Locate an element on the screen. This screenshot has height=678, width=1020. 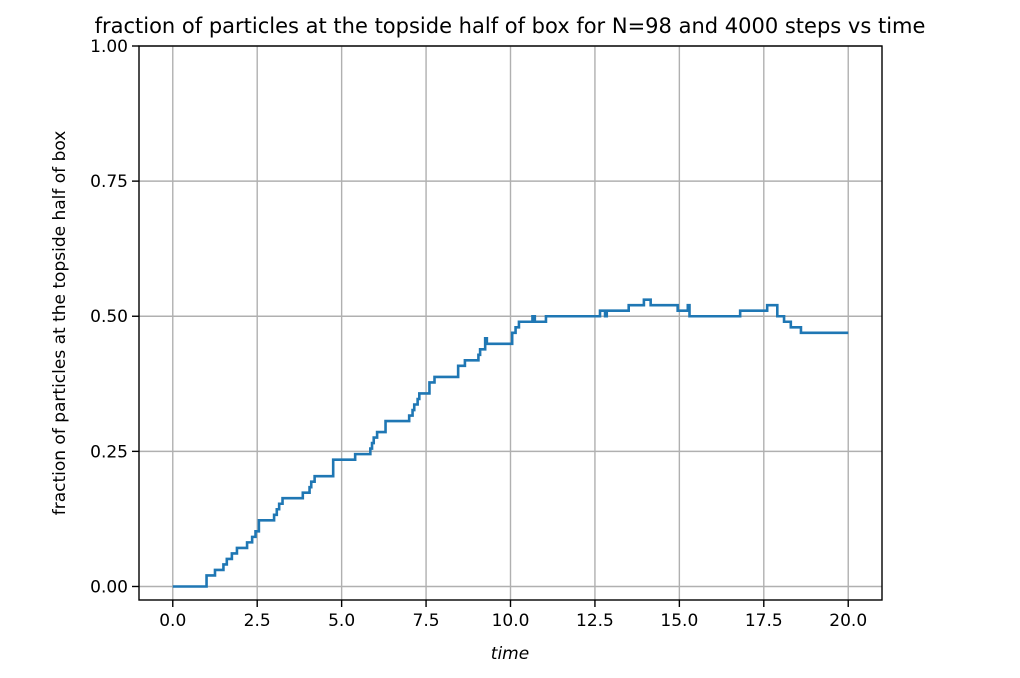
y-tick-label: 0.00 is located at coordinates (109, 587).